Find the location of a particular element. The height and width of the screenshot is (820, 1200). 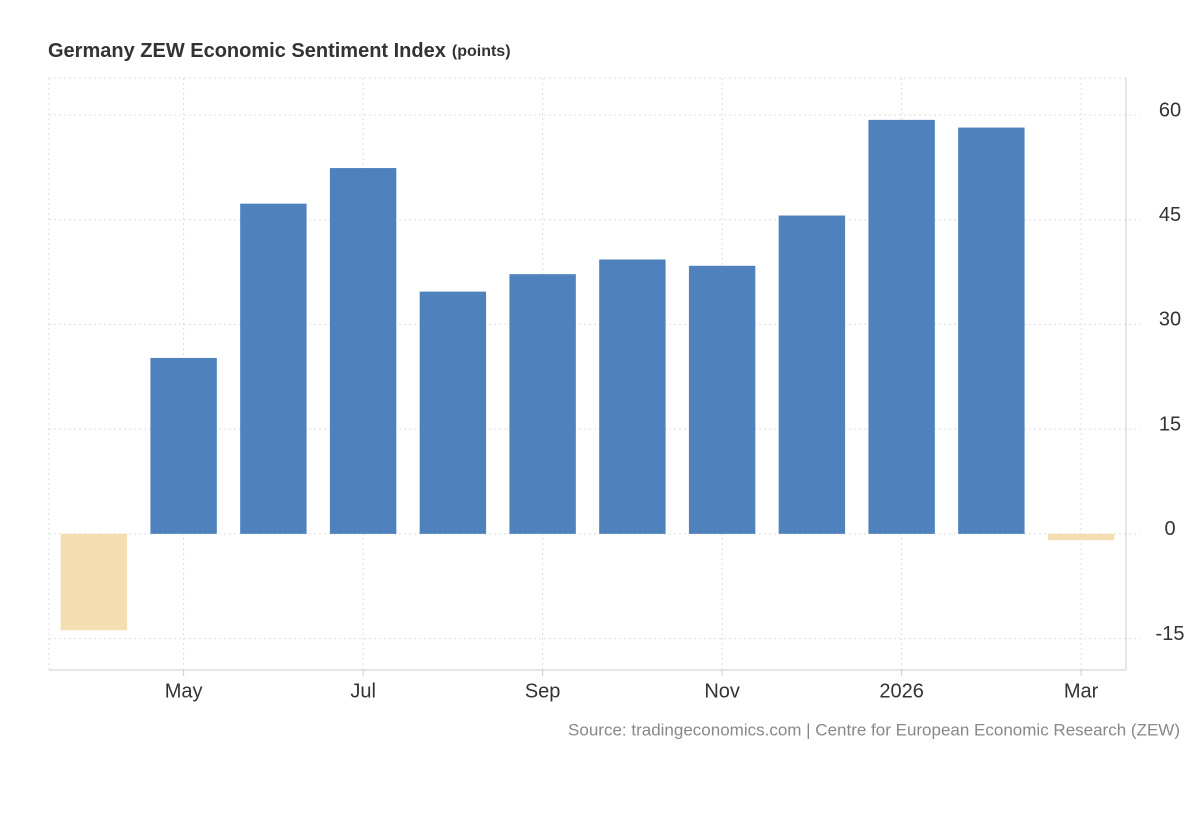

y-tick-label: 0 is located at coordinates (1169, 529).